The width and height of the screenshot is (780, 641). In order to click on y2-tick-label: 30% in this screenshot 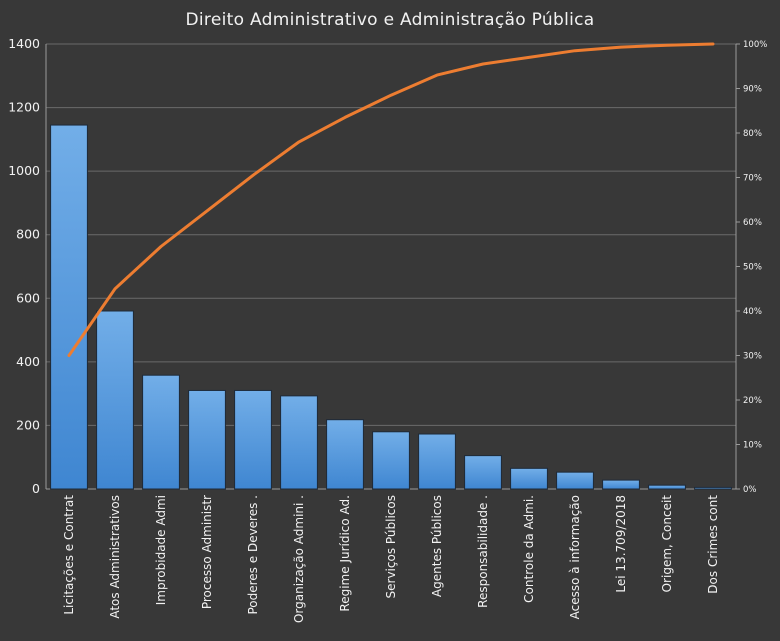, I will do `click(752, 357)`.